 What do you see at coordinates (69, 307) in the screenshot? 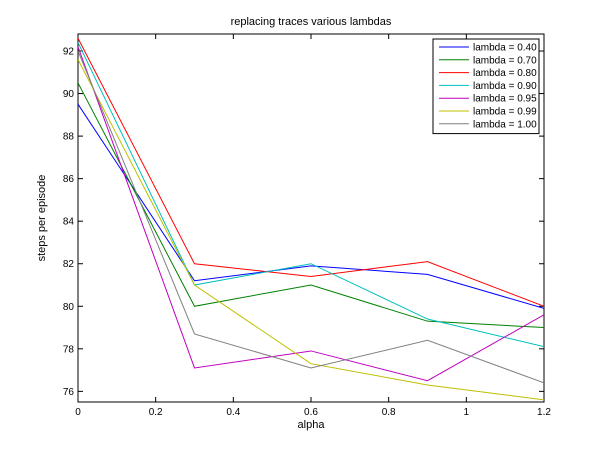
I see `y-tick-label: 80` at bounding box center [69, 307].